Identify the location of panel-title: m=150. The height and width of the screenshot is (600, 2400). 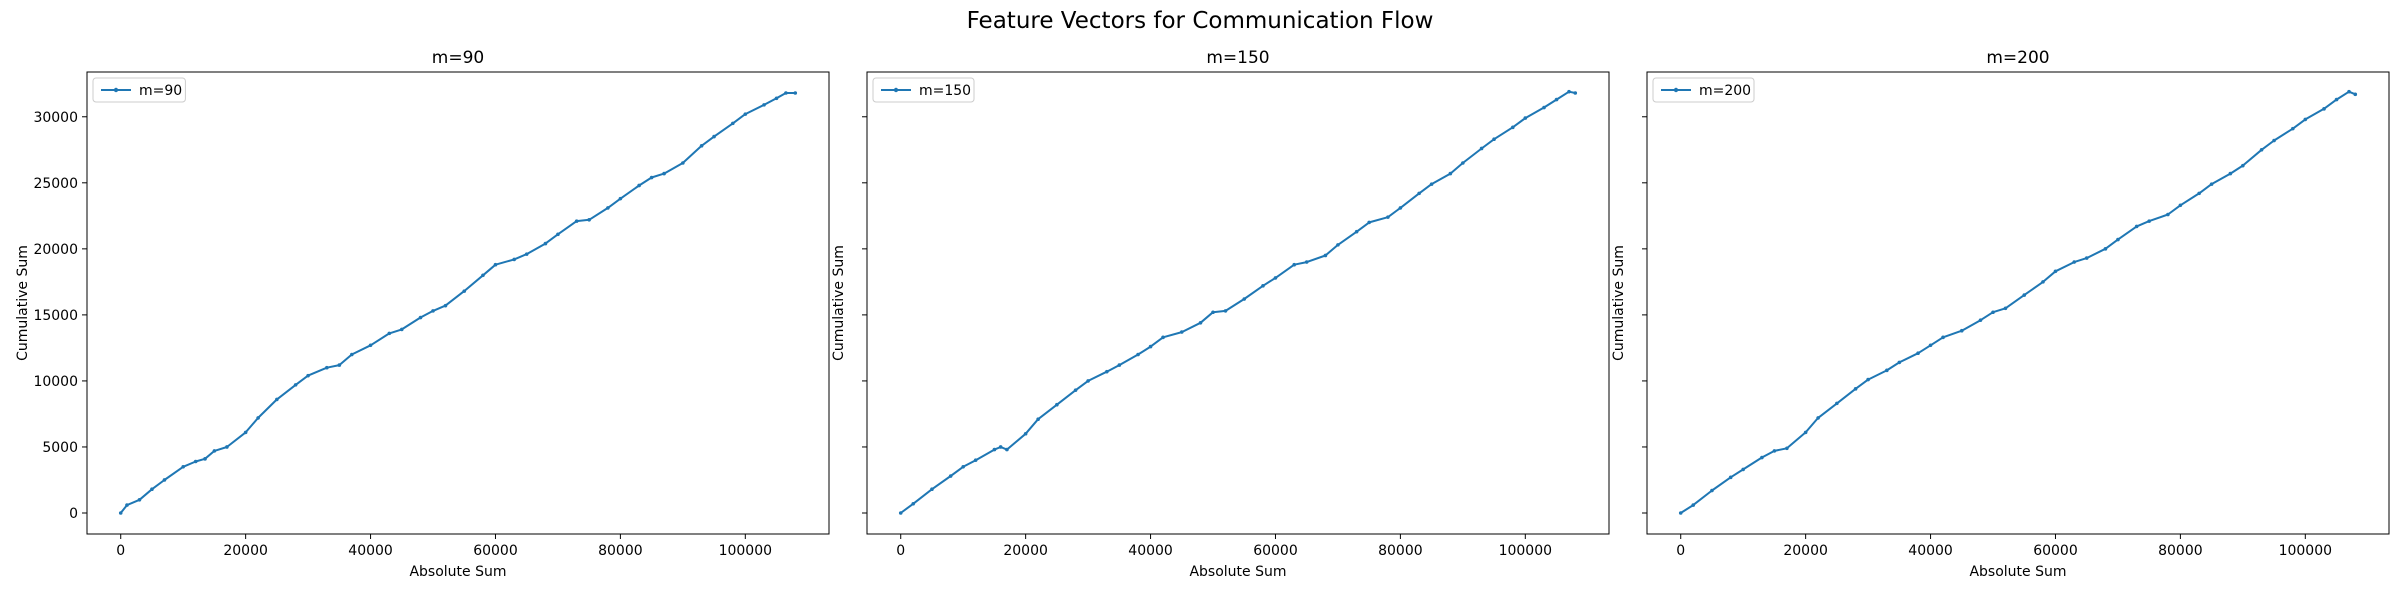
(1237, 58).